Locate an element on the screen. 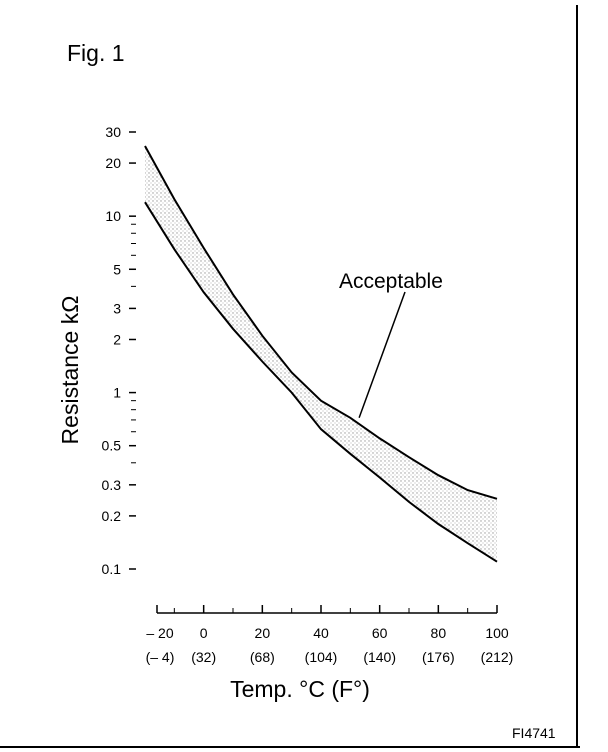 This screenshot has height=752, width=608. y-tick-label: 0.5 is located at coordinates (112, 446).